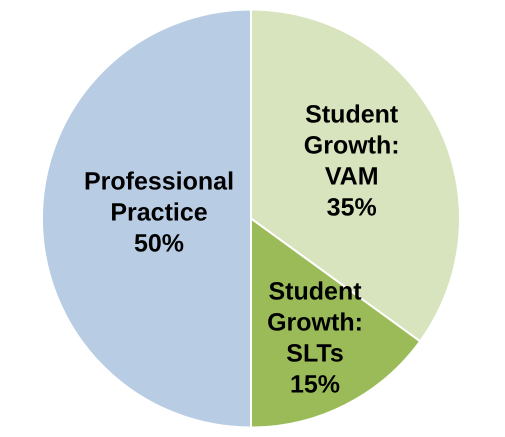 The width and height of the screenshot is (505, 437). What do you see at coordinates (351, 208) in the screenshot?
I see `data-label: 35%` at bounding box center [351, 208].